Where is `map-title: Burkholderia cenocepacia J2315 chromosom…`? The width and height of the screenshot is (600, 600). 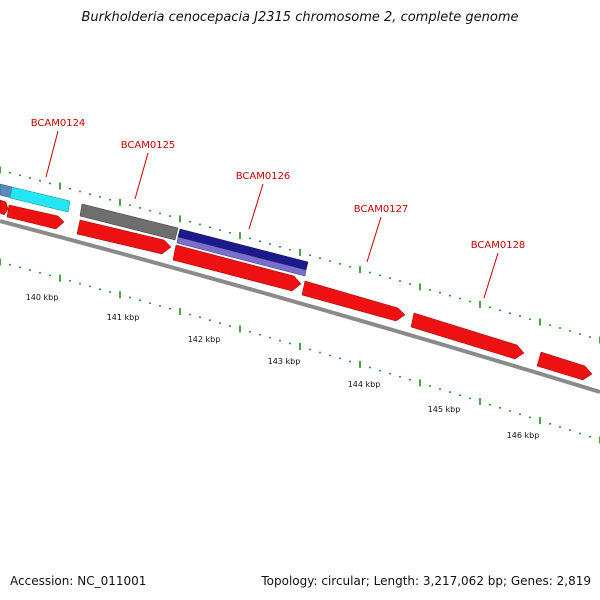
map-title: Burkholderia cenocepacia J2315 chromosom… is located at coordinates (300, 17).